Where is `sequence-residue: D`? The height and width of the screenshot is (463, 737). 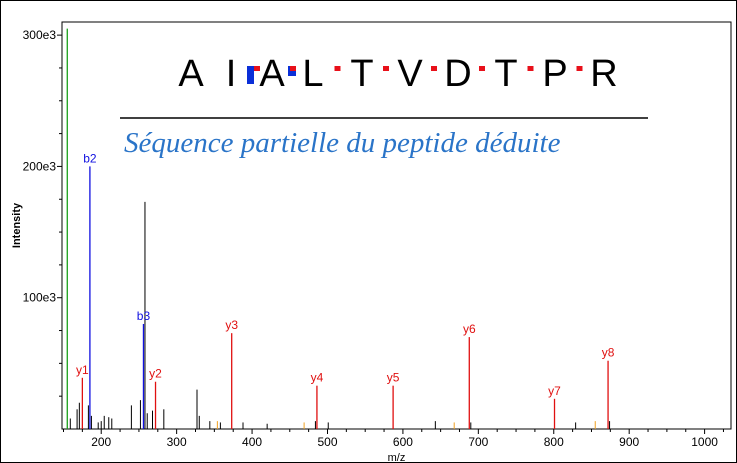 sequence-residue: D is located at coordinates (457, 74).